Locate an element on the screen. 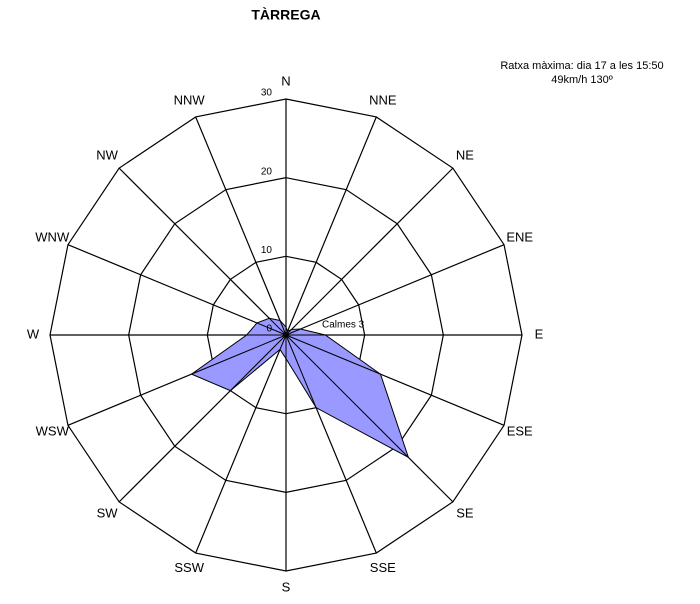  direction-label: NW is located at coordinates (107, 155).